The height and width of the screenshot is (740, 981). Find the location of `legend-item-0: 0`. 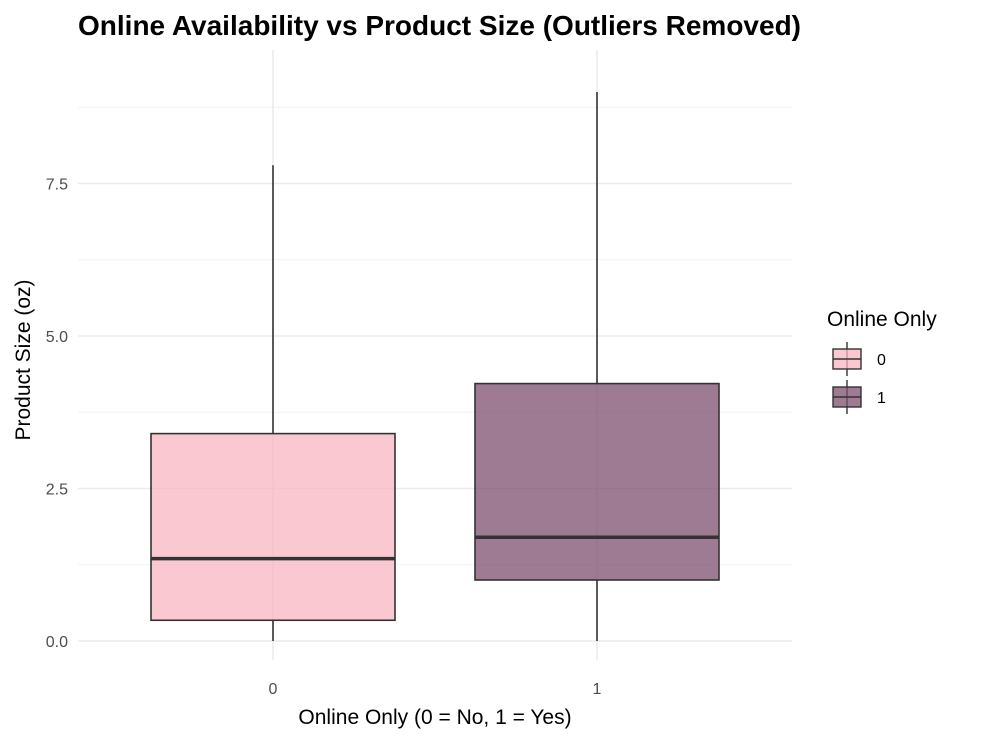

legend-item-0: 0 is located at coordinates (859, 359).